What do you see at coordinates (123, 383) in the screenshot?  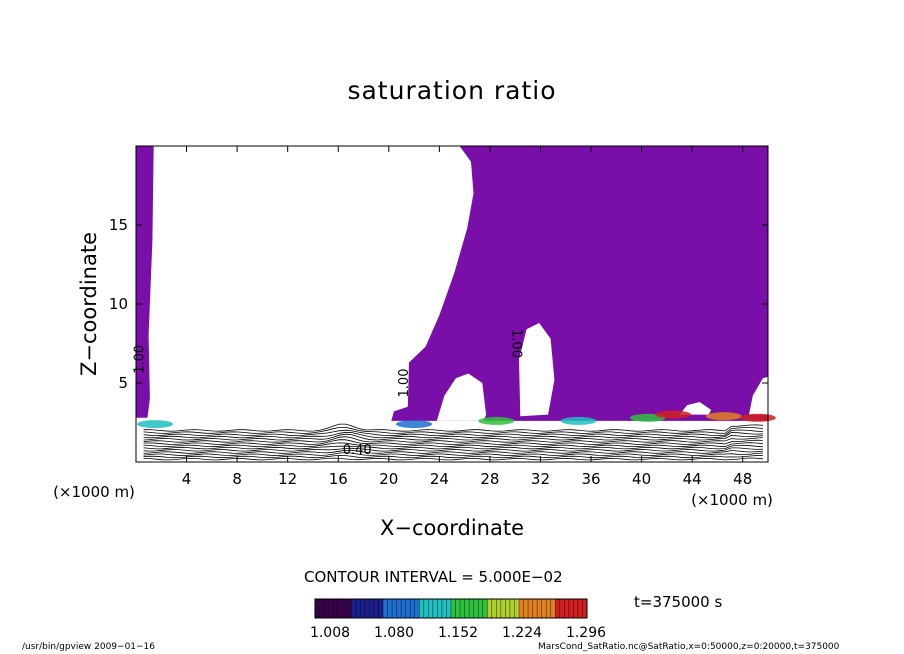 I see `y-tick-label: 5` at bounding box center [123, 383].